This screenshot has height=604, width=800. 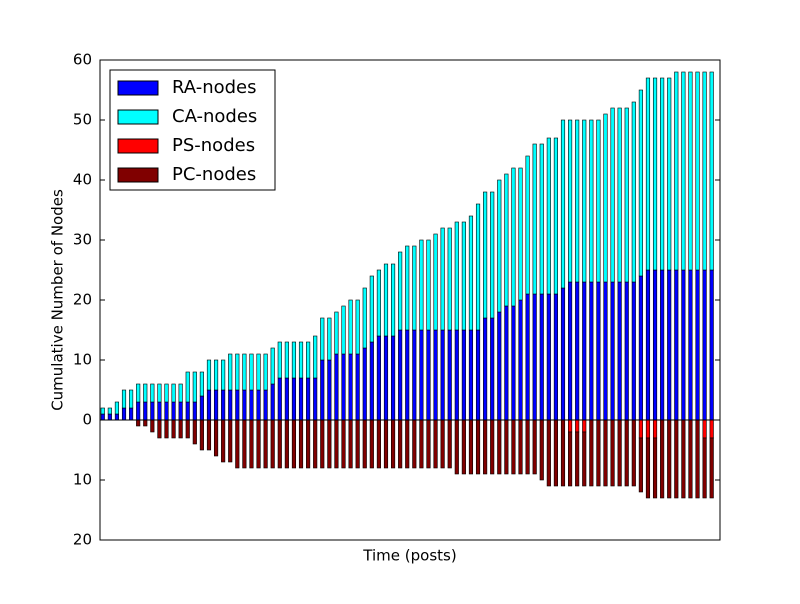 What do you see at coordinates (214, 116) in the screenshot?
I see `legend-label: CA-nodes` at bounding box center [214, 116].